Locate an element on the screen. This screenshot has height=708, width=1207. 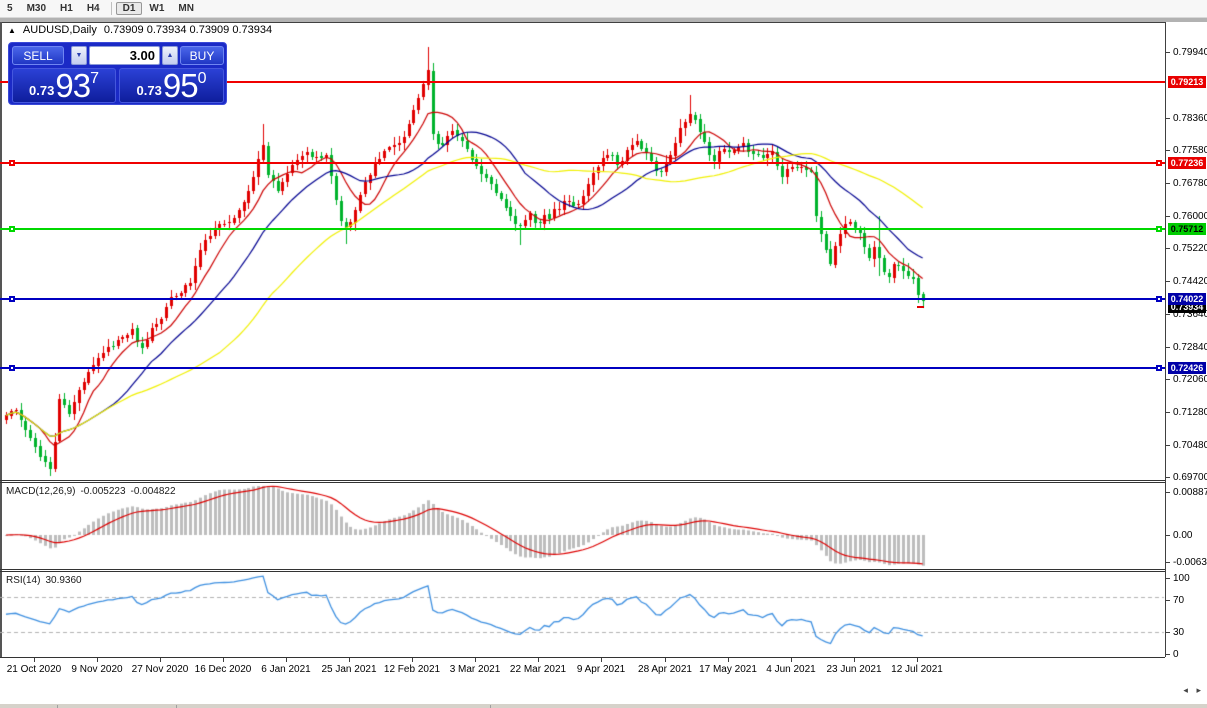
chart-symbol-period: AUDUSD,Daily is located at coordinates (59, 30).